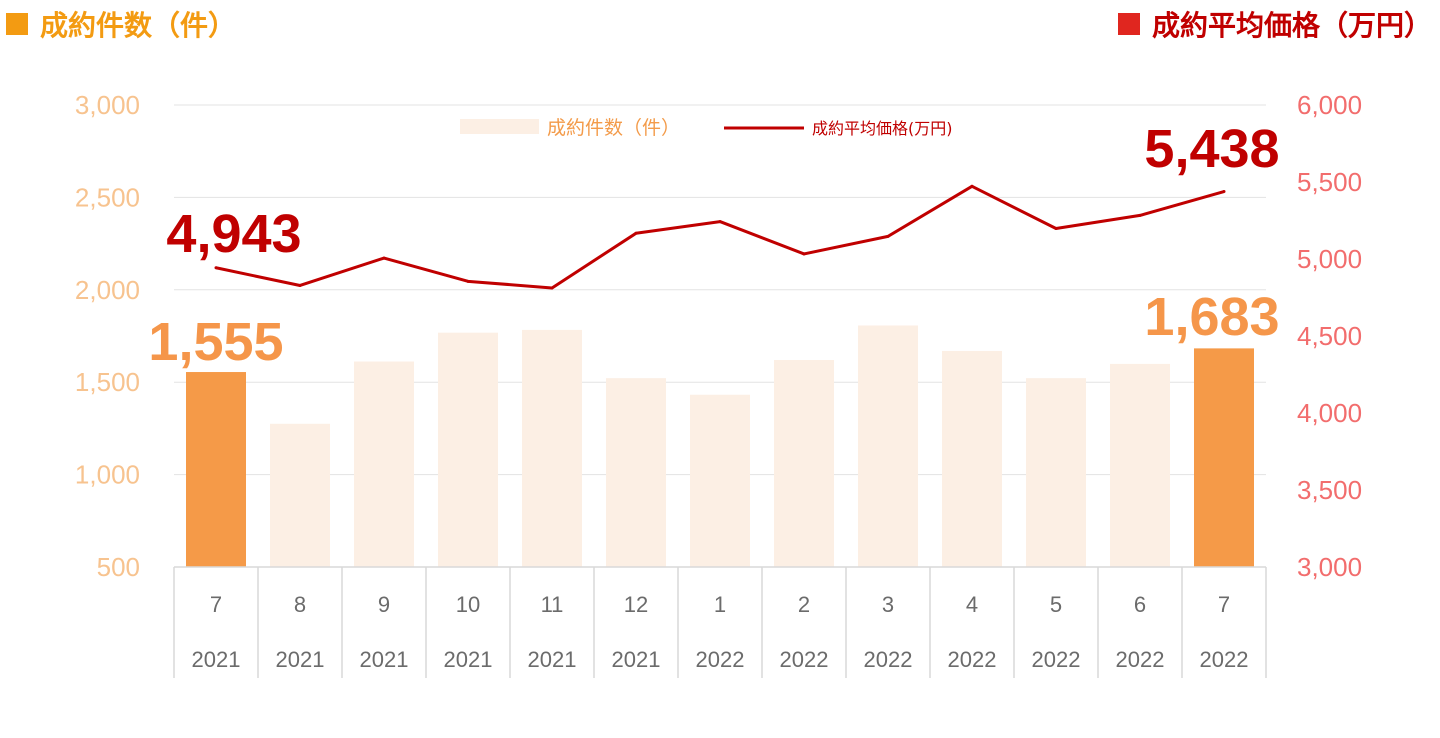  What do you see at coordinates (720, 604) in the screenshot?
I see `category-month-label: 1` at bounding box center [720, 604].